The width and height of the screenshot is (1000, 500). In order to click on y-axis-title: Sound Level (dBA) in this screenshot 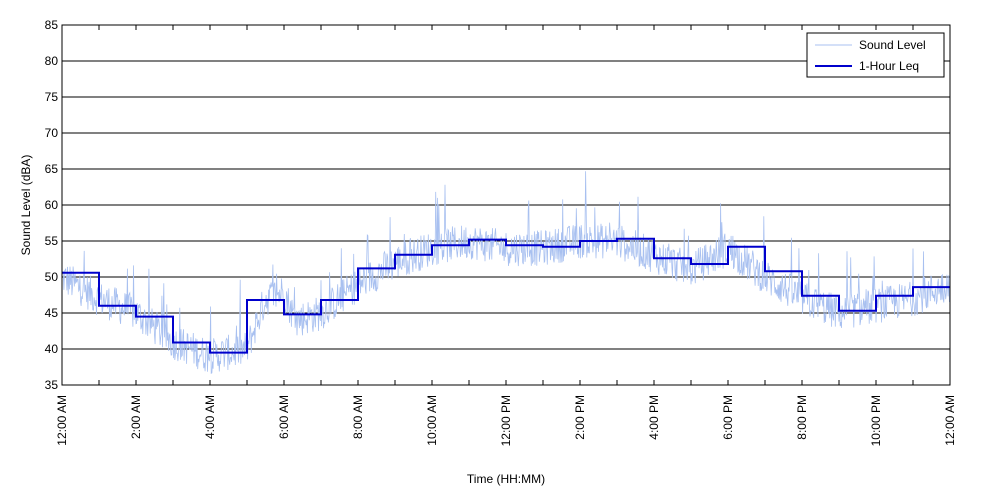, I will do `click(26, 205)`.